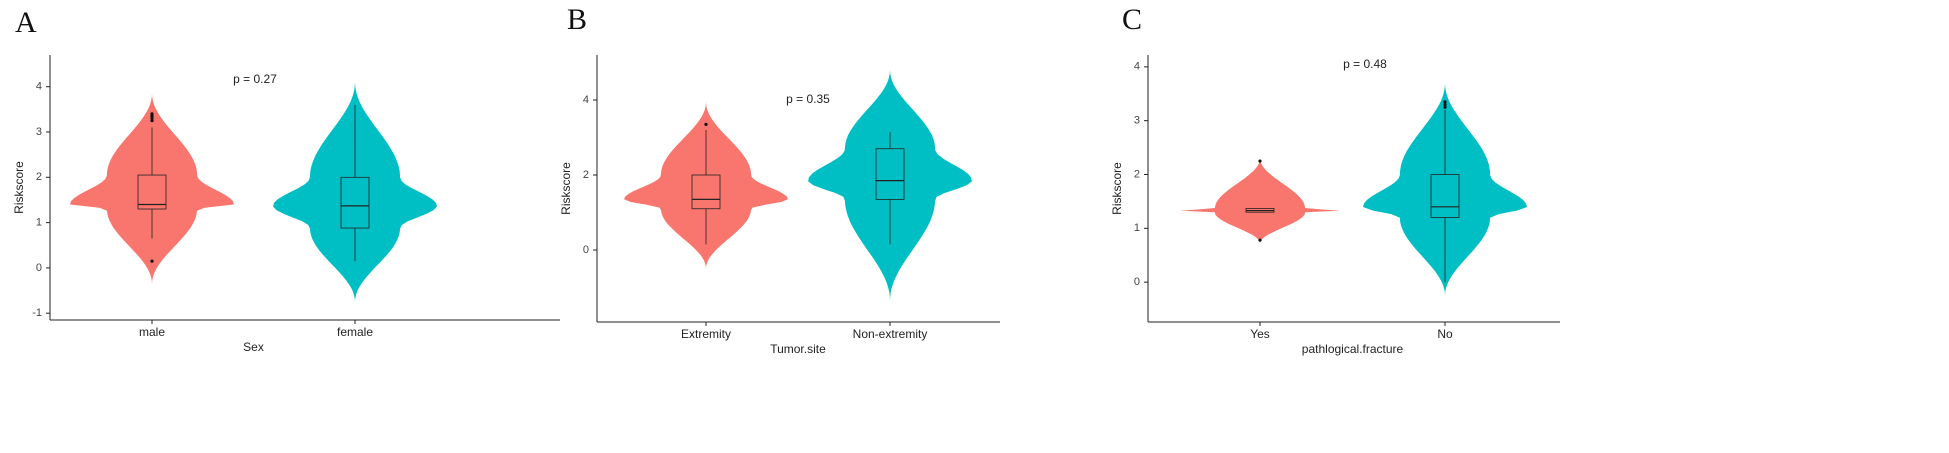  What do you see at coordinates (1353, 349) in the screenshot?
I see `x-axis-title: pathlogical.fracture` at bounding box center [1353, 349].